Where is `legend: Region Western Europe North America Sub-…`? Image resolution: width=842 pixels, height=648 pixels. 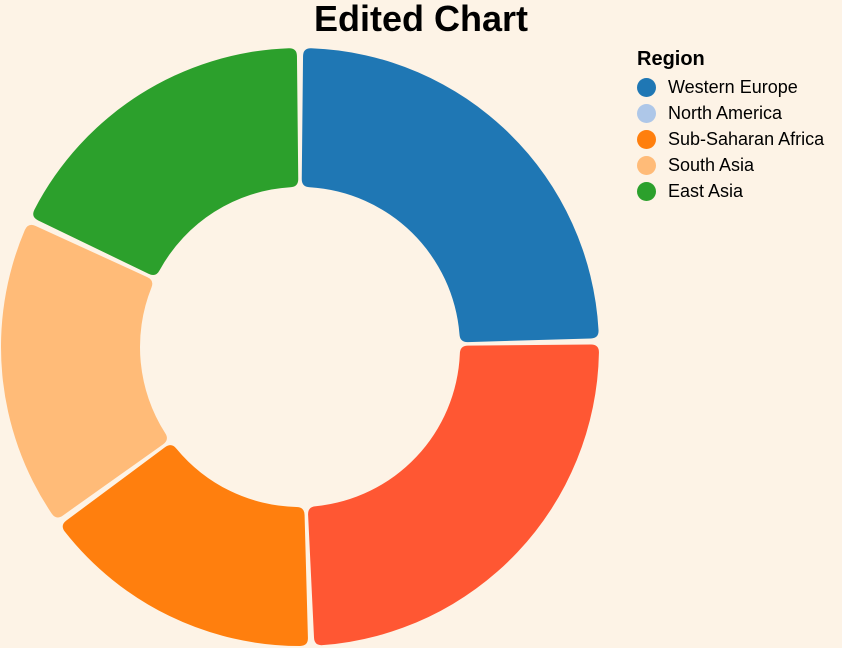
legend: Region Western Europe North America Sub-… is located at coordinates (730, 125).